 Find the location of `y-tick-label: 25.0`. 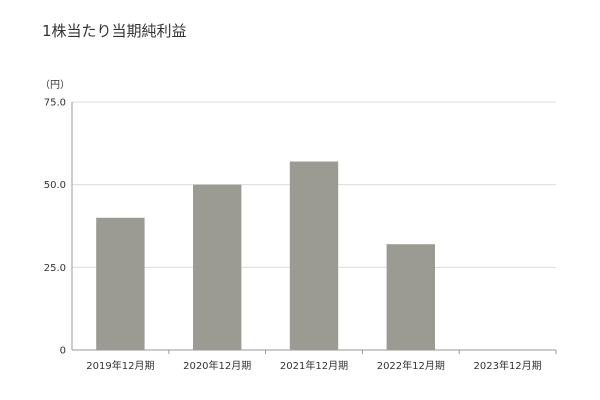

y-tick-label: 25.0 is located at coordinates (55, 268).